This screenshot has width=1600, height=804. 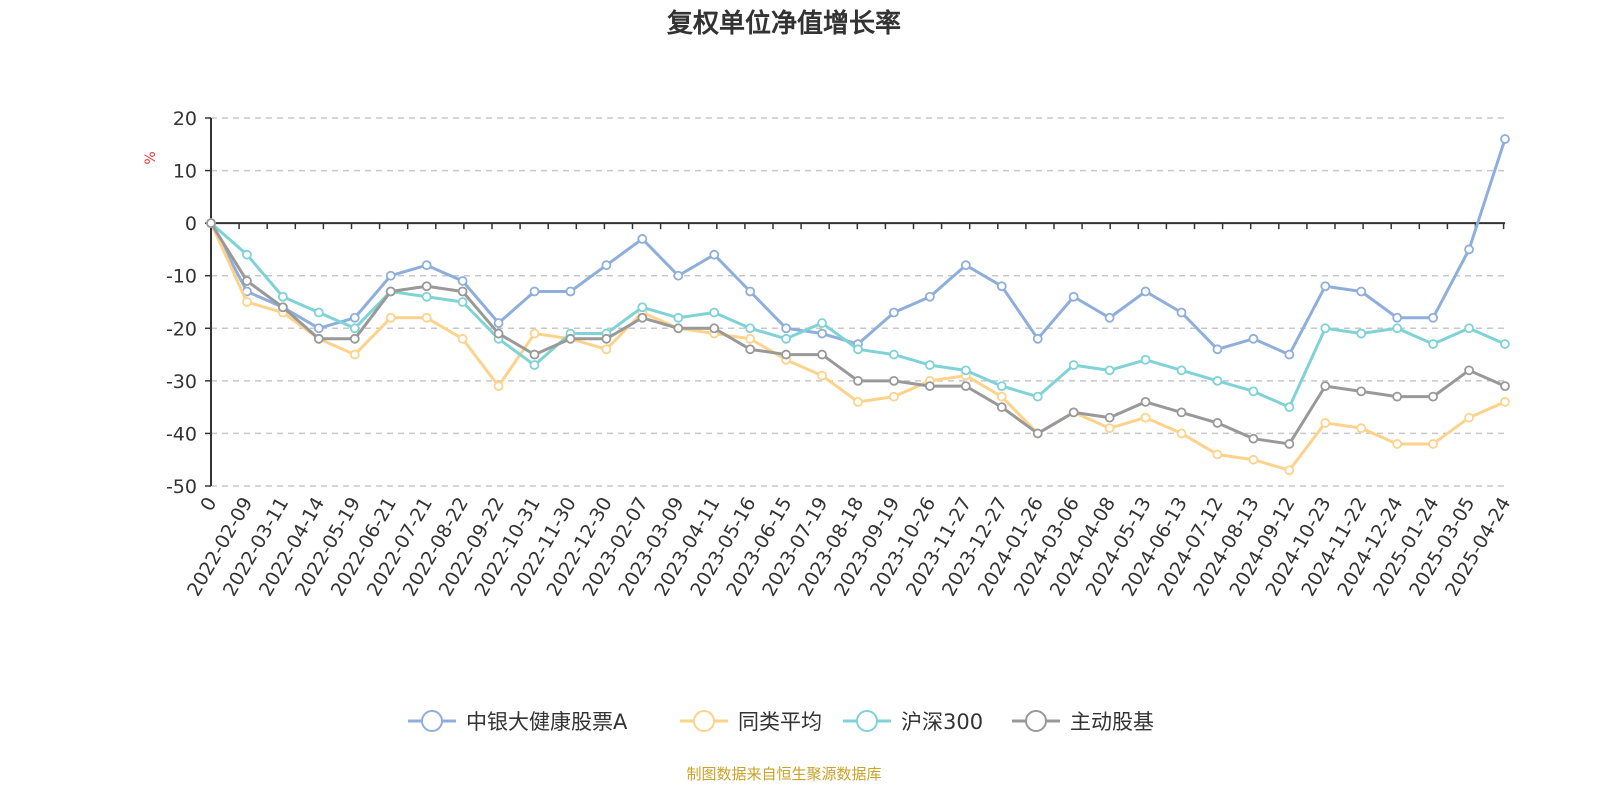 I want to click on legend-label: 沪深300, so click(x=942, y=722).